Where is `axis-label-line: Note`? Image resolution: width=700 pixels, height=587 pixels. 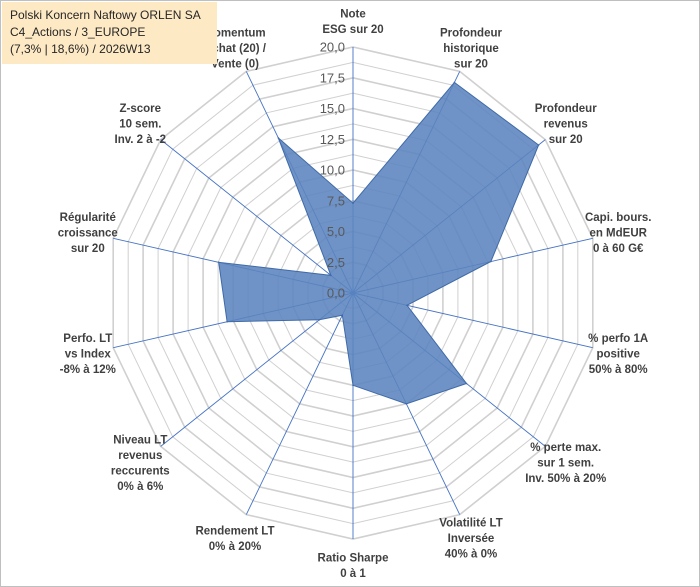
axis-label-line: Note is located at coordinates (353, 14).